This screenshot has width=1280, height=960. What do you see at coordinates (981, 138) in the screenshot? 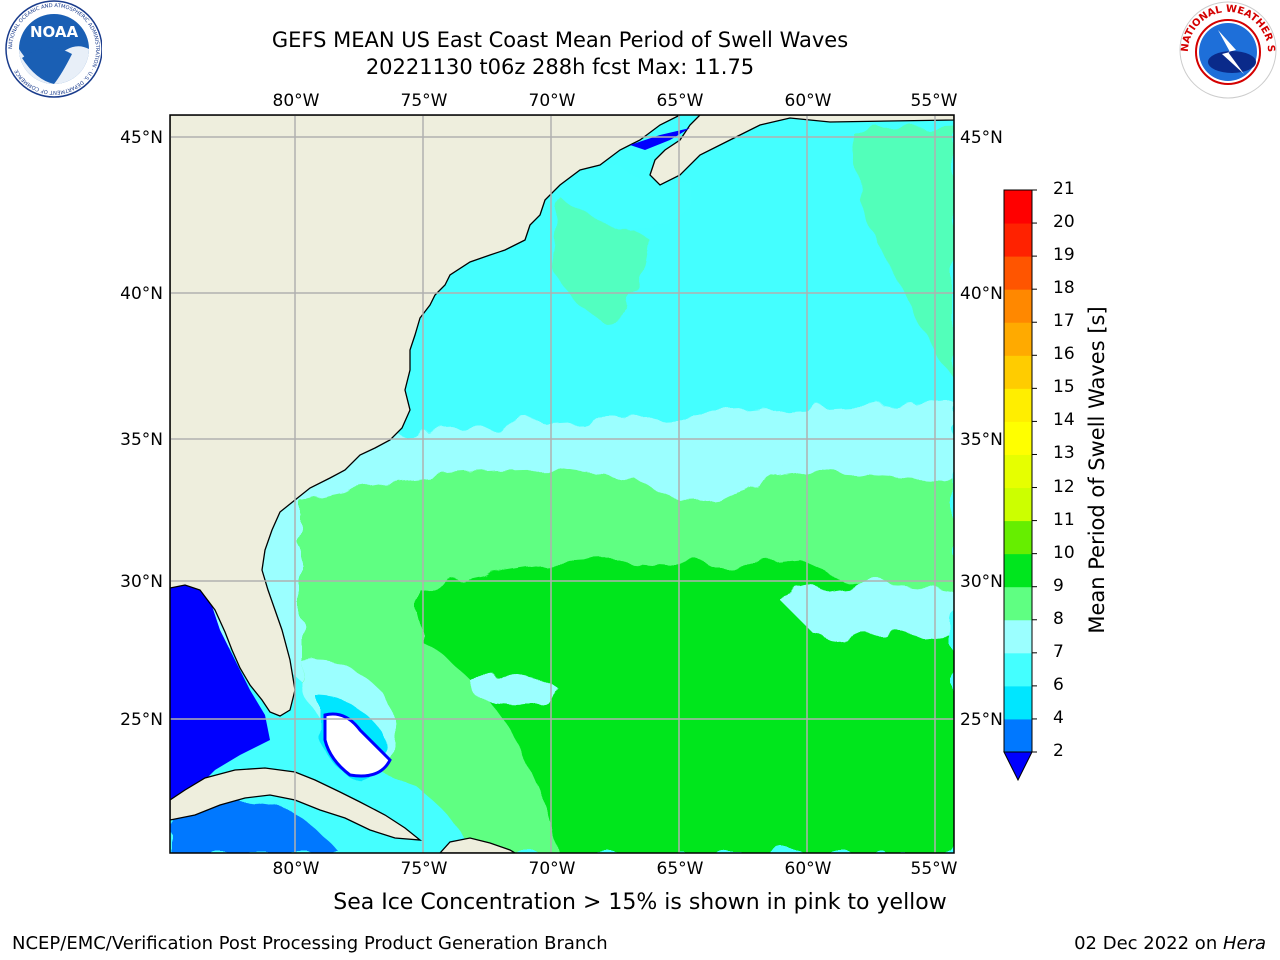
I see `lat-label-right: 45°N` at bounding box center [981, 138].